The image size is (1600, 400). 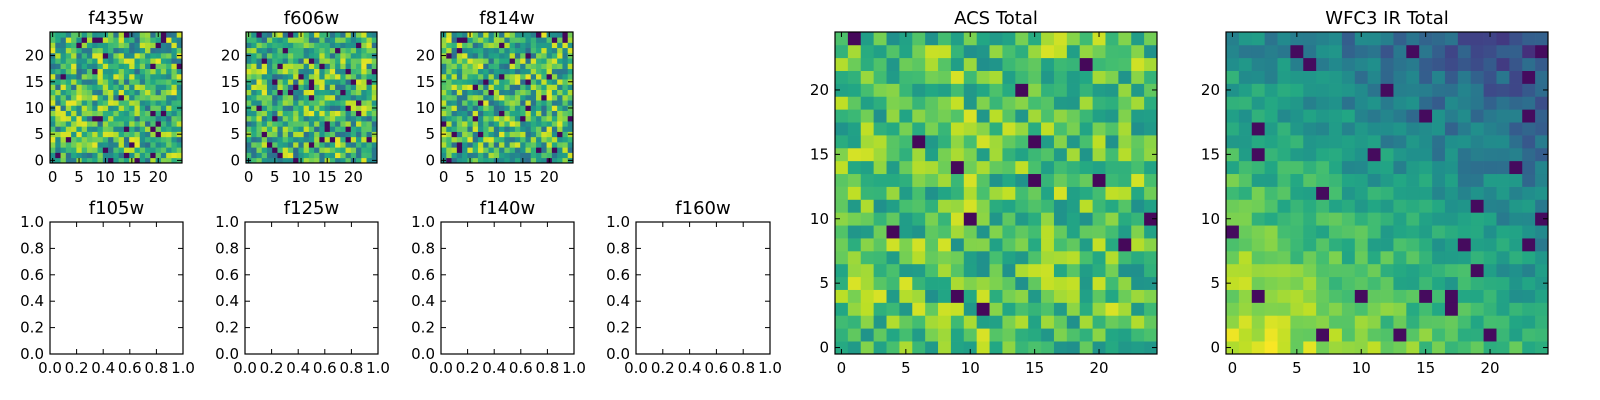 What do you see at coordinates (34, 82) in the screenshot?
I see `y-tick-label: 15` at bounding box center [34, 82].